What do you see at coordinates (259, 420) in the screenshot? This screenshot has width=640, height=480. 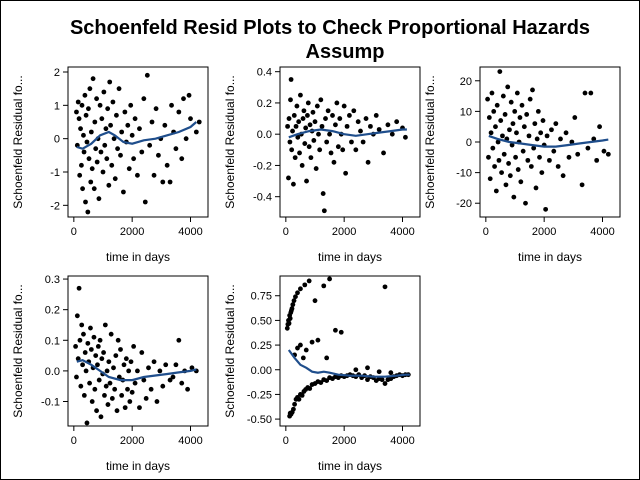 I see `y-tick-label: -0.50` at bounding box center [259, 420].